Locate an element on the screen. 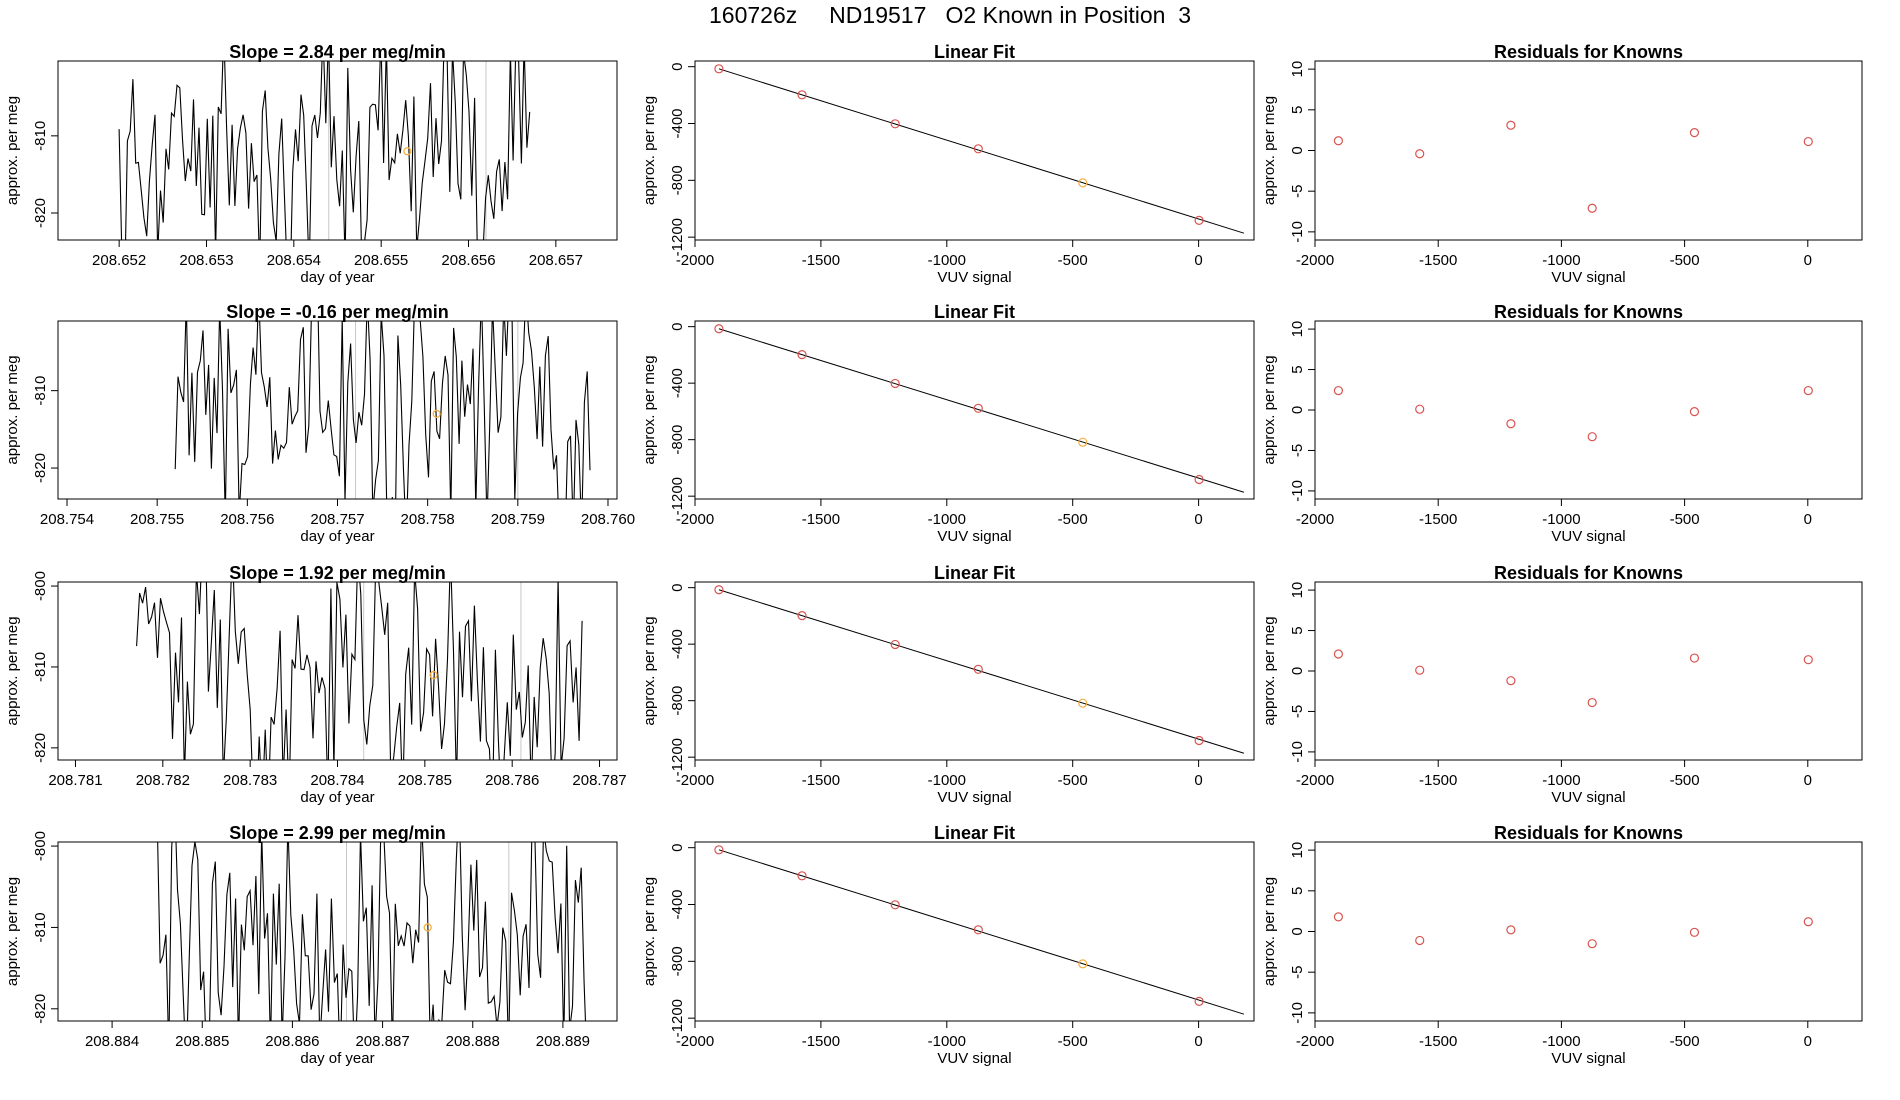  x-tick-label: 208.784 is located at coordinates (337, 780).